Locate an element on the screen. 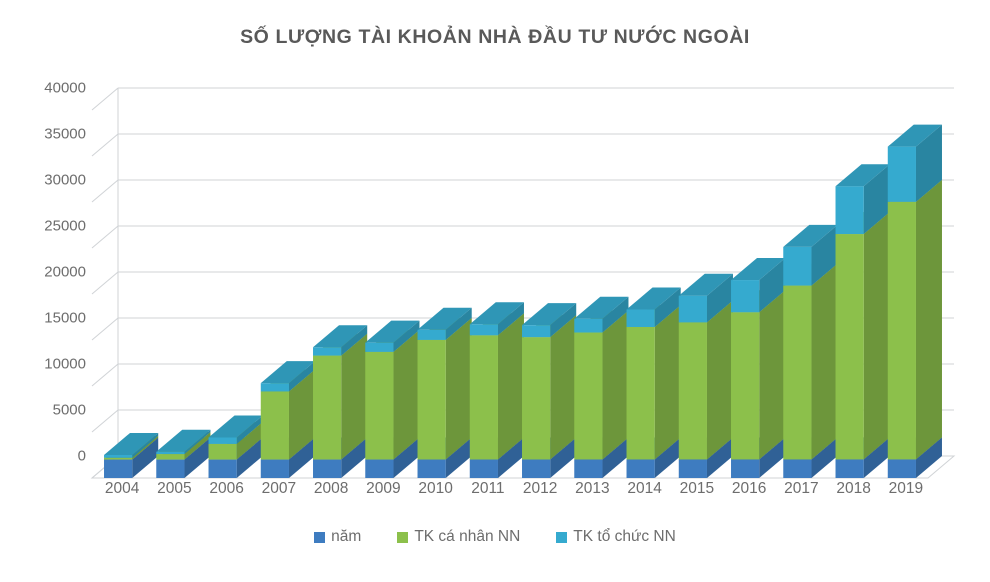  y-axis-tick-label: 40000 is located at coordinates (65, 88).